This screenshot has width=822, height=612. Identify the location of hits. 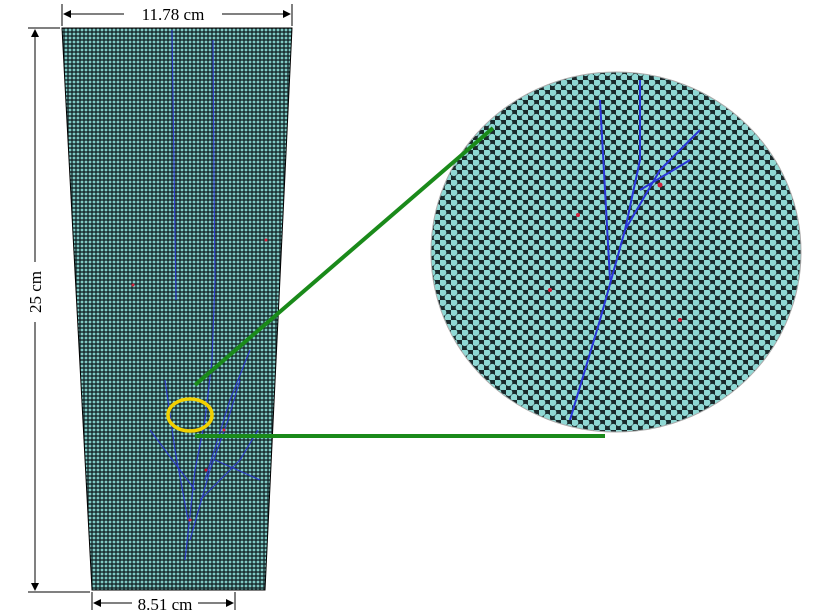
(199, 380).